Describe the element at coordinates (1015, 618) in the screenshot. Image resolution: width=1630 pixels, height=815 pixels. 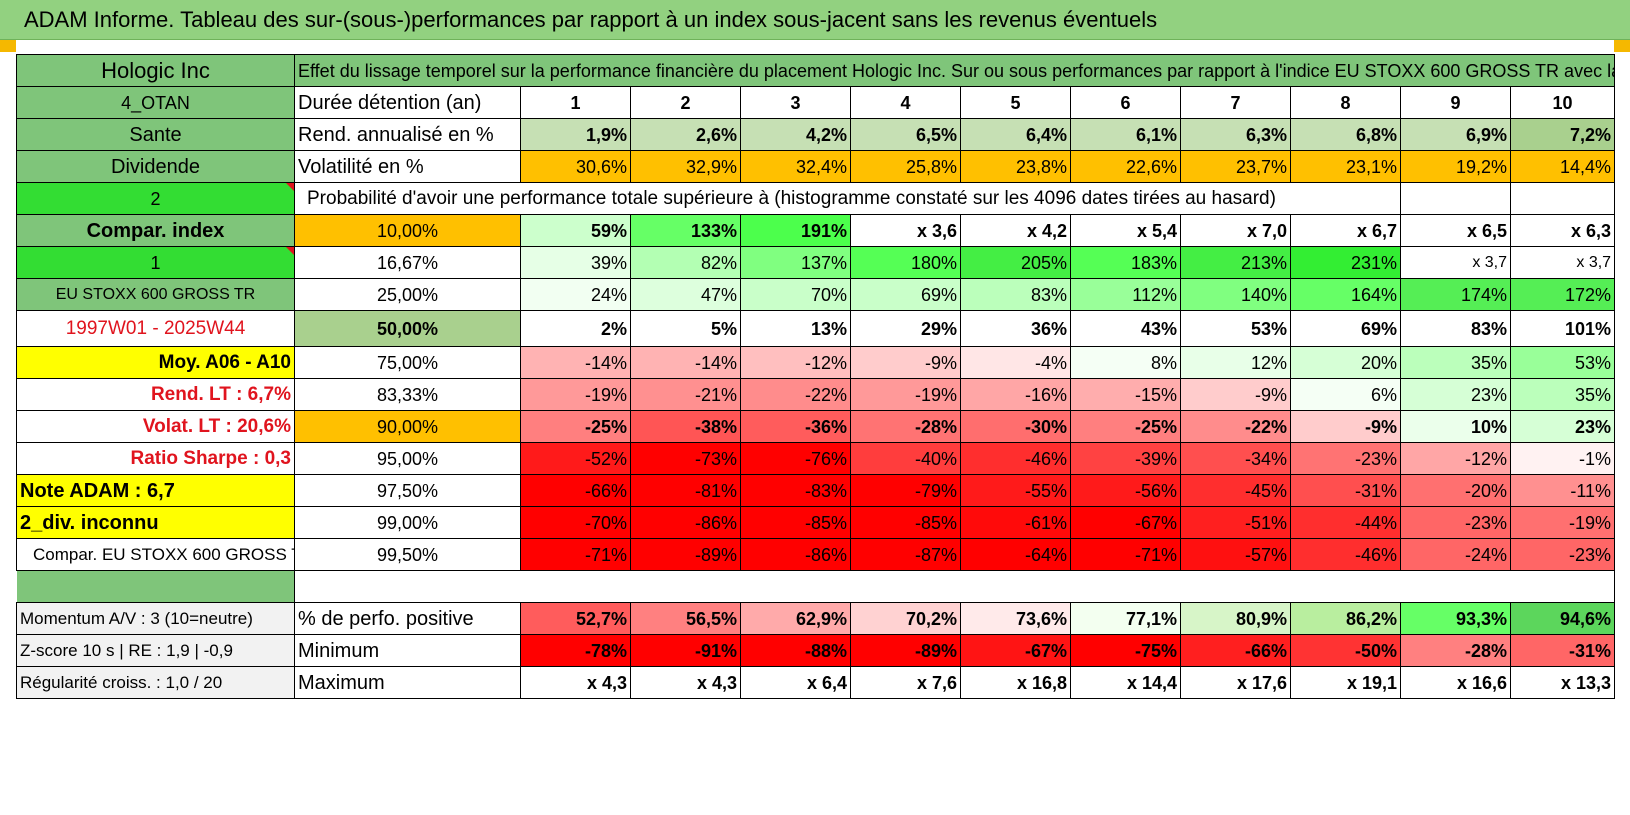
I see `summary-cell: 73,6%` at that location.